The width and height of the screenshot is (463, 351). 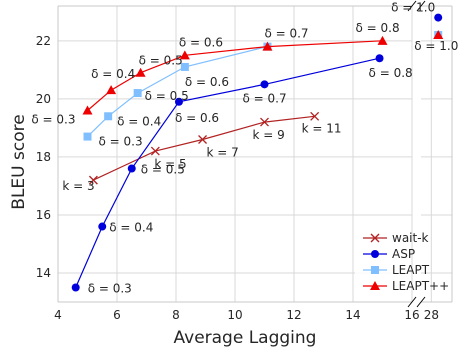 What do you see at coordinates (431, 315) in the screenshot?
I see `x-tick-label-right: 28` at bounding box center [431, 315].